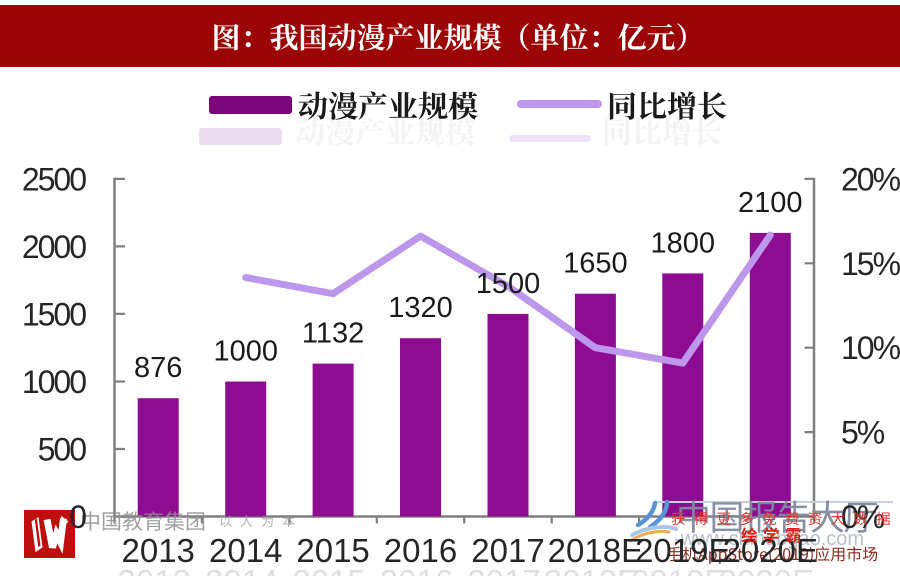 The height and width of the screenshot is (576, 900). I want to click on svg-text: 15%, so click(870, 264).